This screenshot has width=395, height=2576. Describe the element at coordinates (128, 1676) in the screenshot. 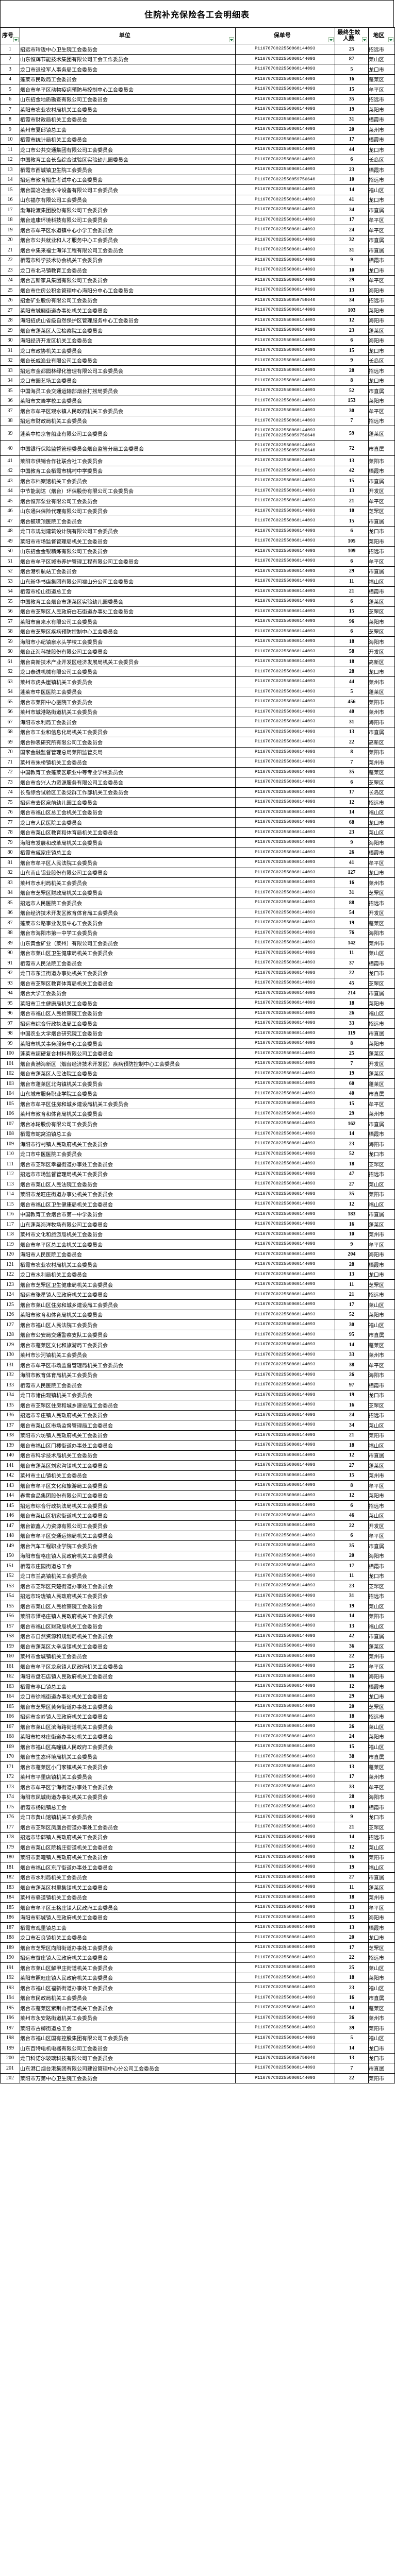

I see `cell-unit: 海阳市盘石店镇人民政府机关工会委员会` at that location.